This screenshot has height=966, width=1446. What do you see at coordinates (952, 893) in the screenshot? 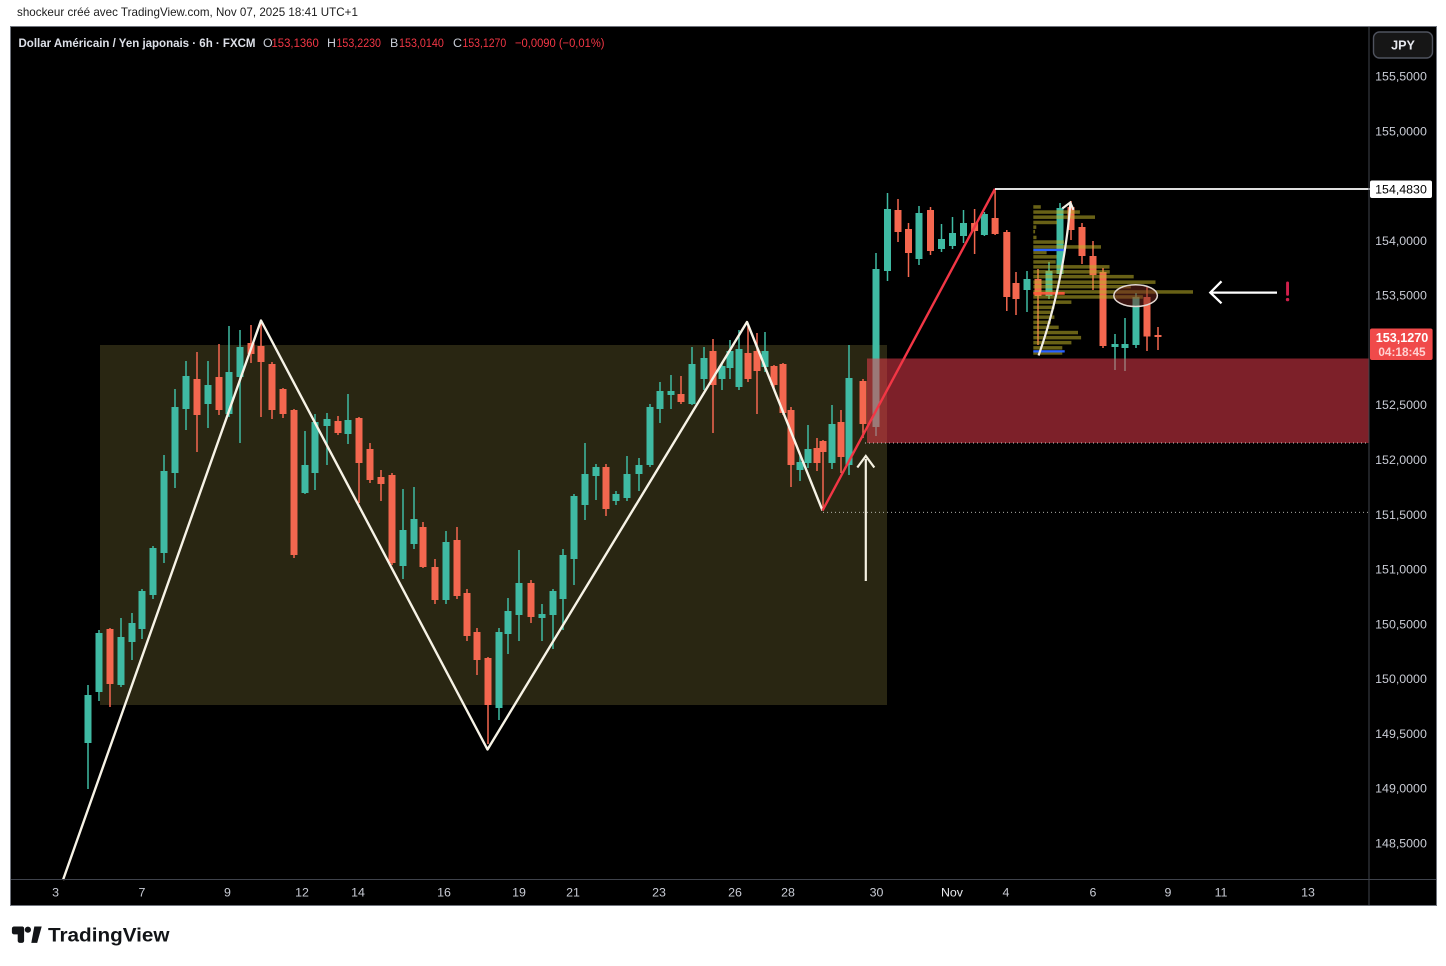
I see `svg-text: Nov` at bounding box center [952, 893].